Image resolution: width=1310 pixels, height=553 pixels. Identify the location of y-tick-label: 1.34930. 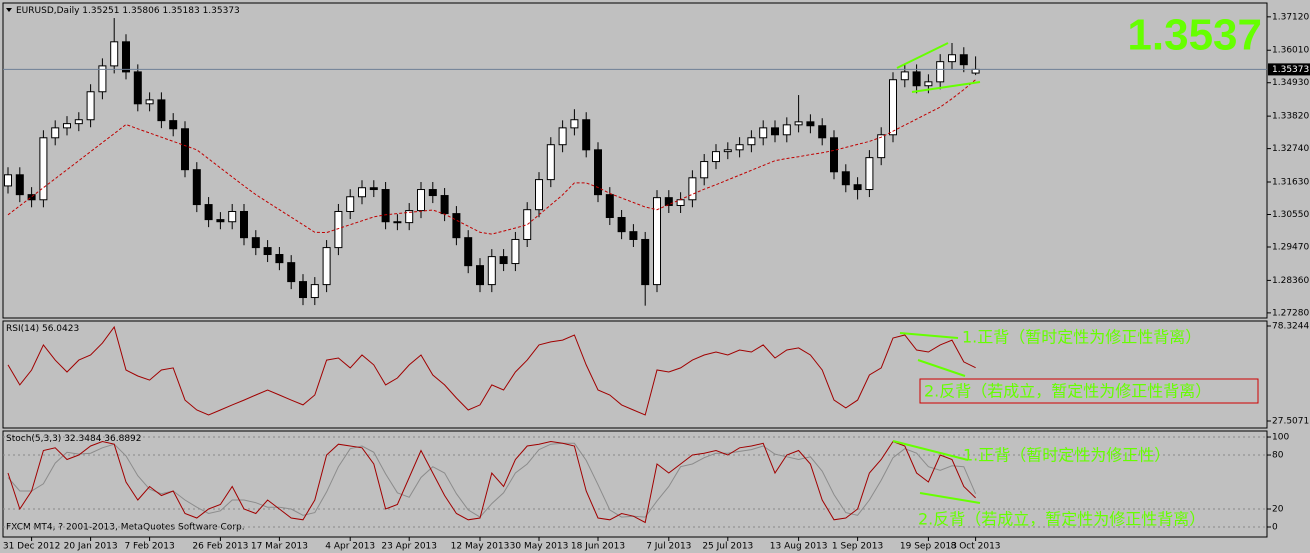
(1290, 83).